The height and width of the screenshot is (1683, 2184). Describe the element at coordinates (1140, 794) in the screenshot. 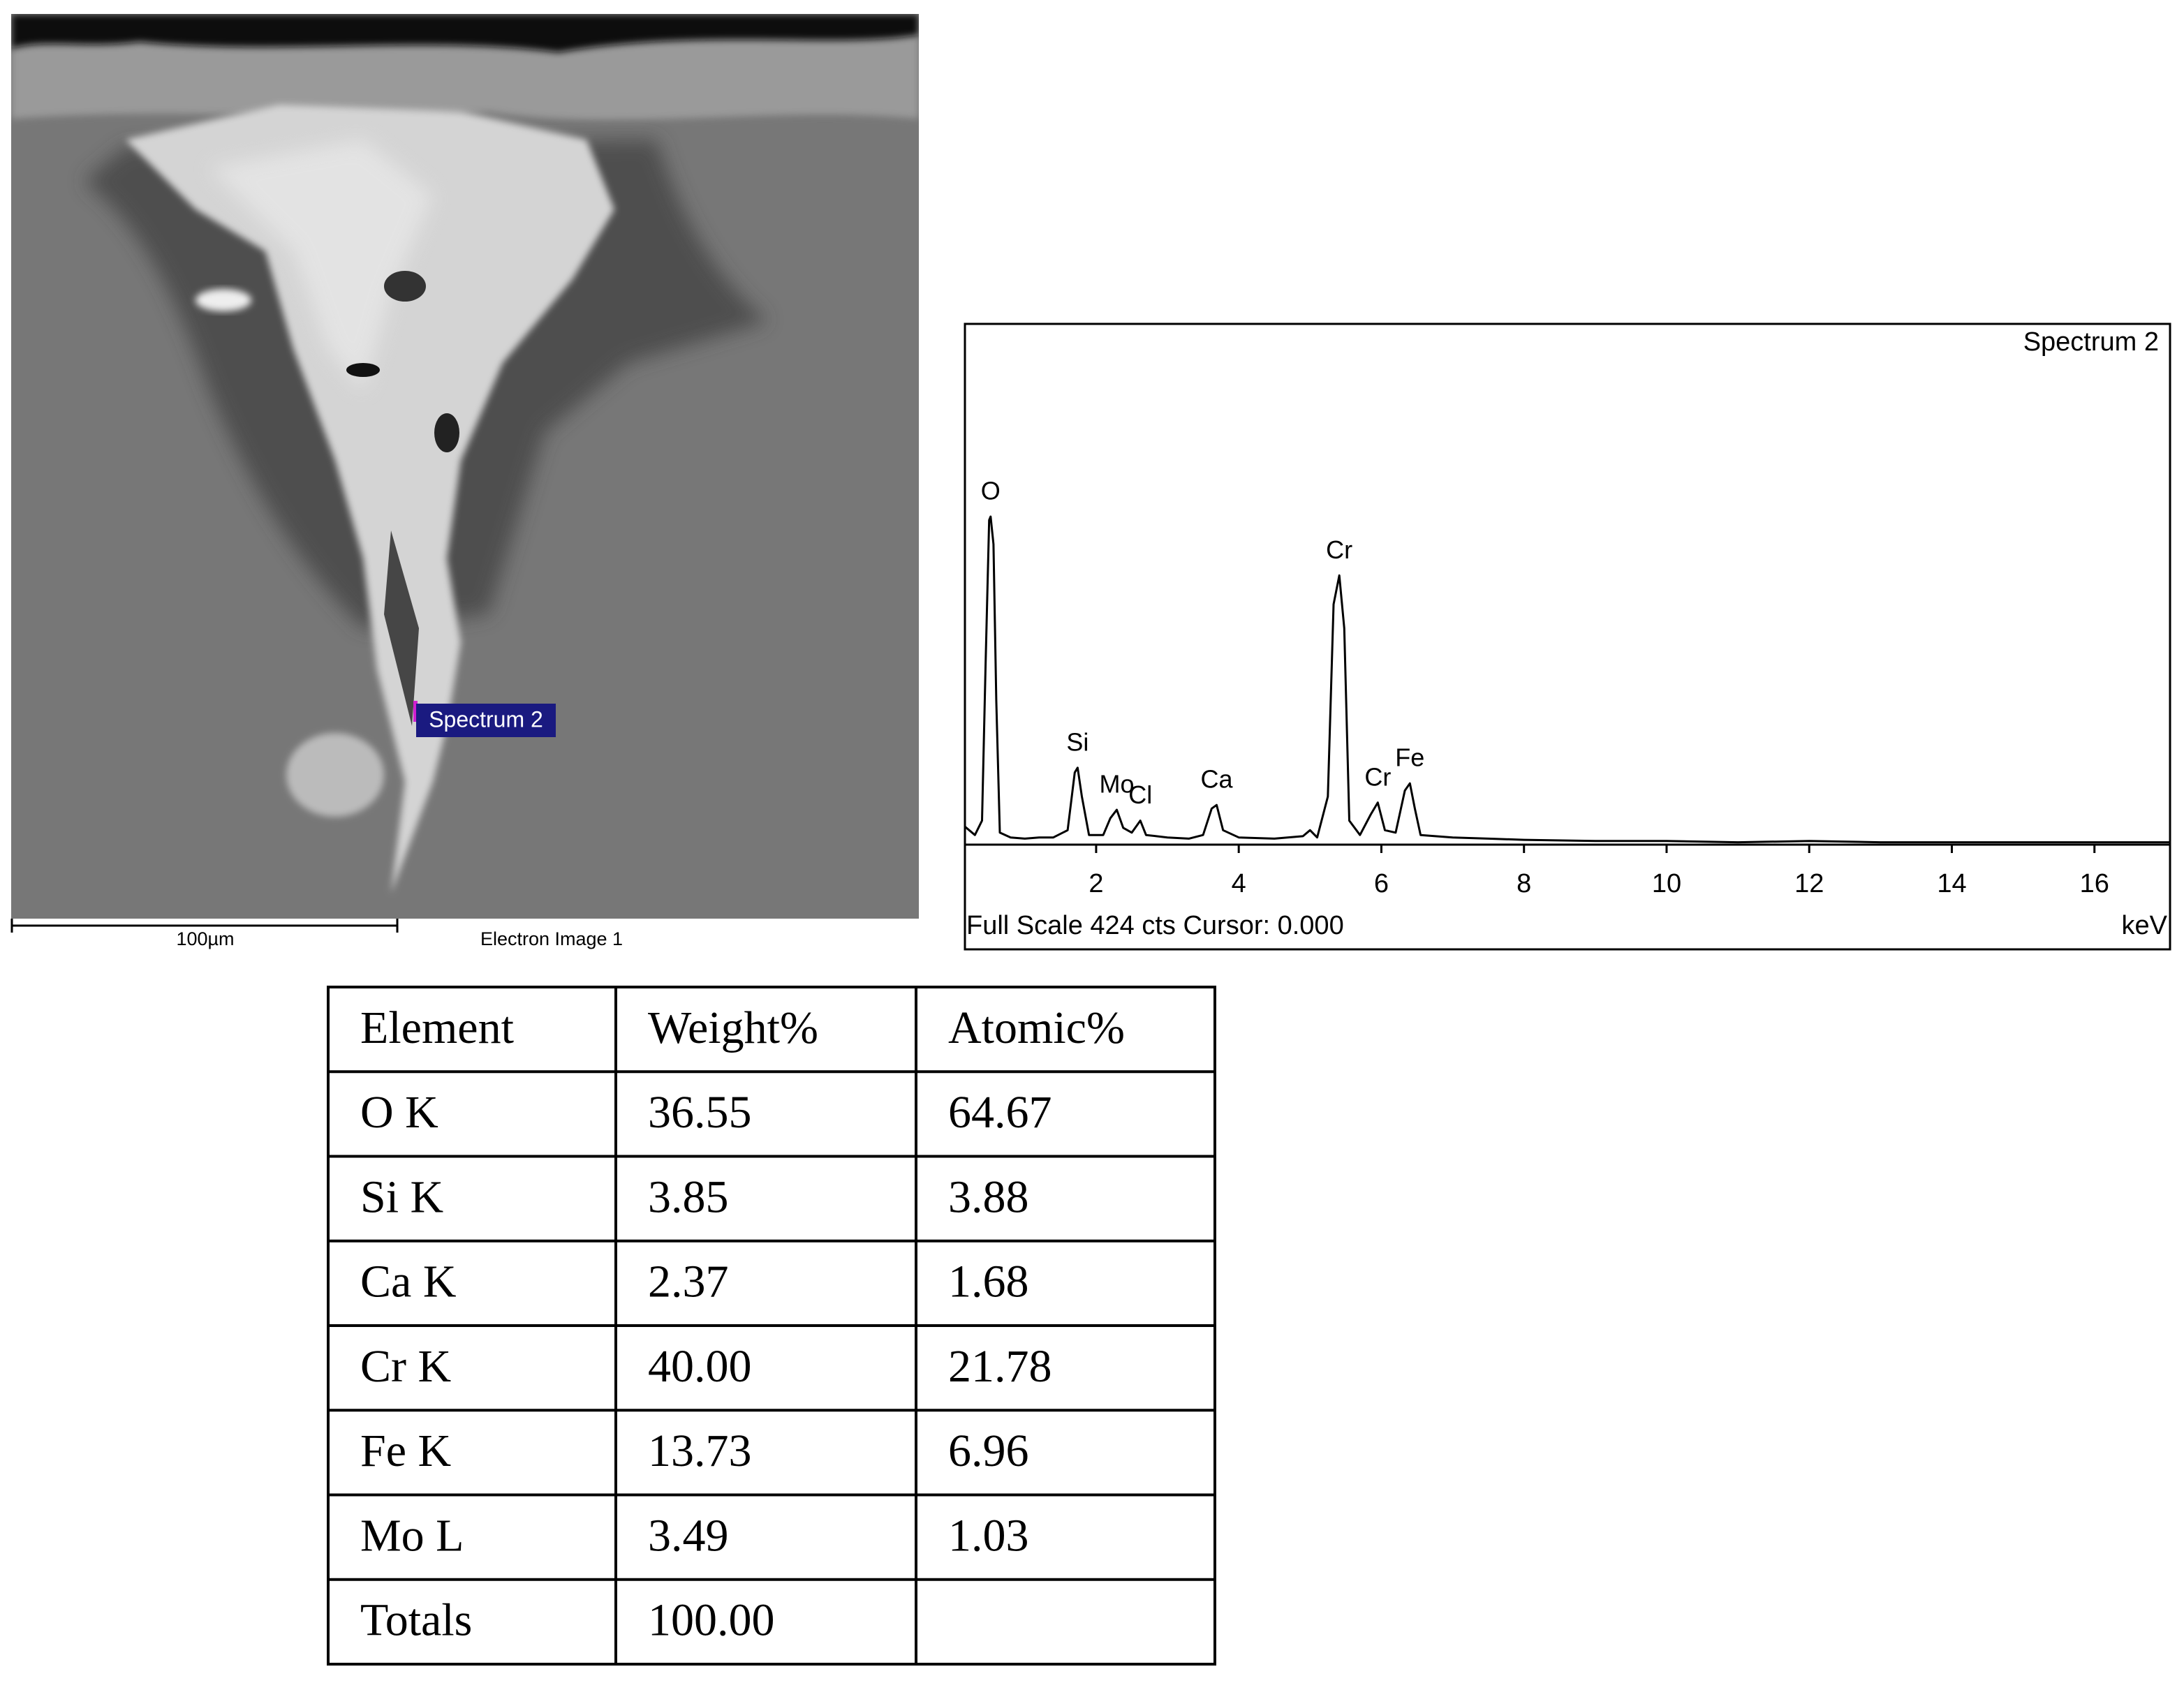

I see `peak-label: Cl` at that location.